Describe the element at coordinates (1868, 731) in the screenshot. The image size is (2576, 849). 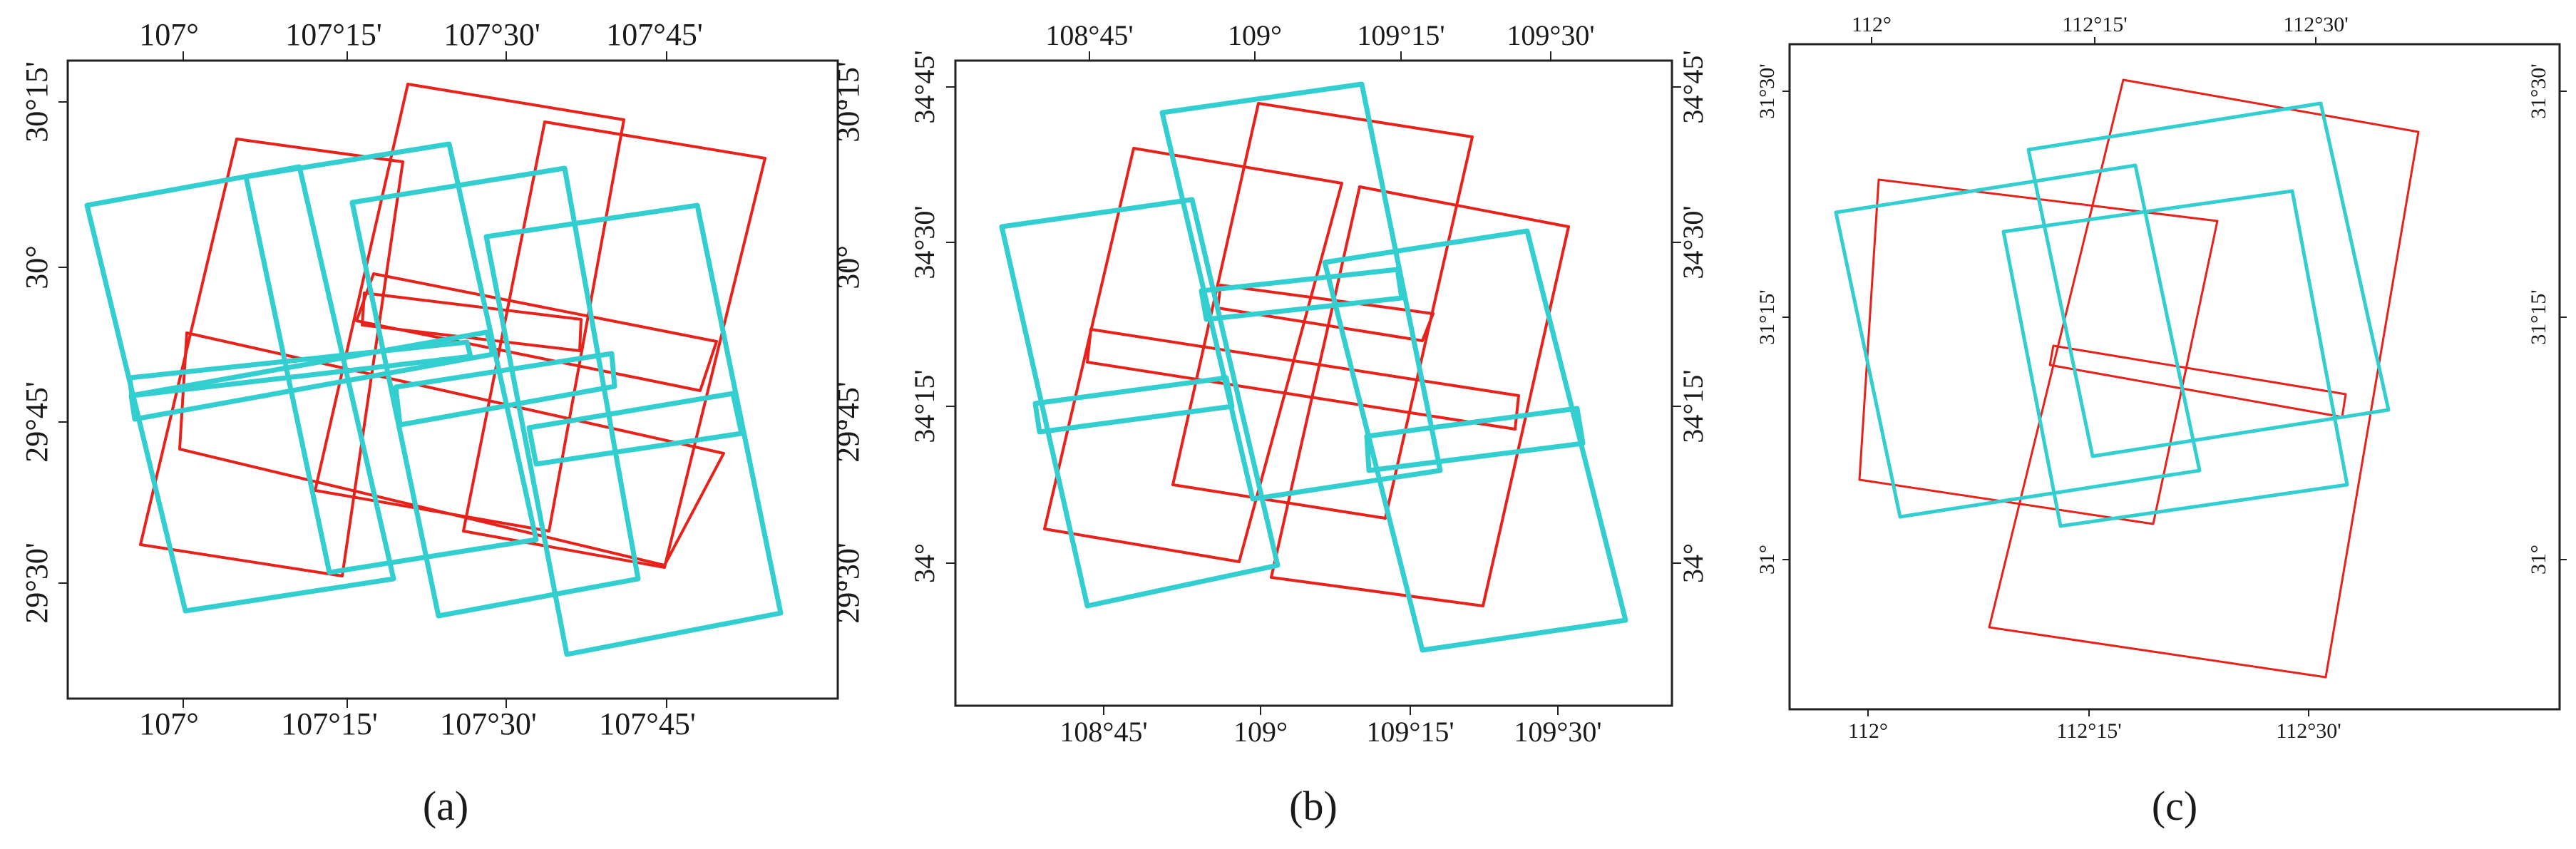
I see `lon-label-bottom: 112°` at that location.